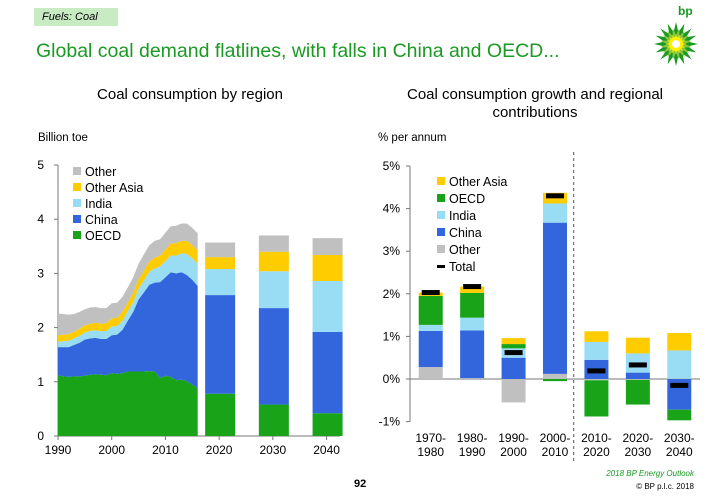 This screenshot has width=720, height=498. Describe the element at coordinates (596, 350) in the screenshot. I see `bar-2010-2020-india` at that location.